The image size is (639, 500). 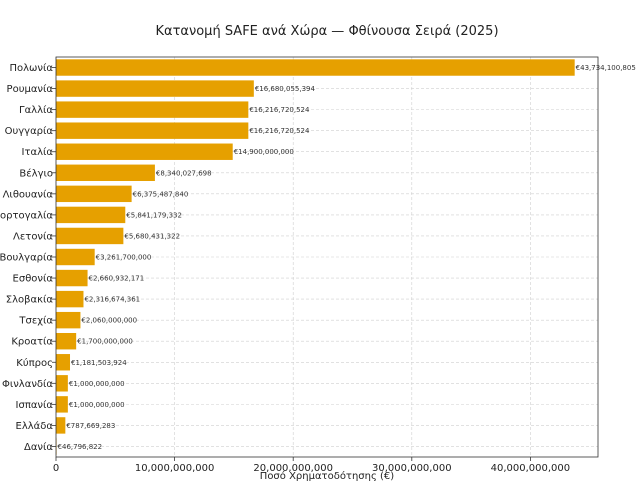 I want to click on data-label: €8,340,027,698, so click(x=184, y=173).